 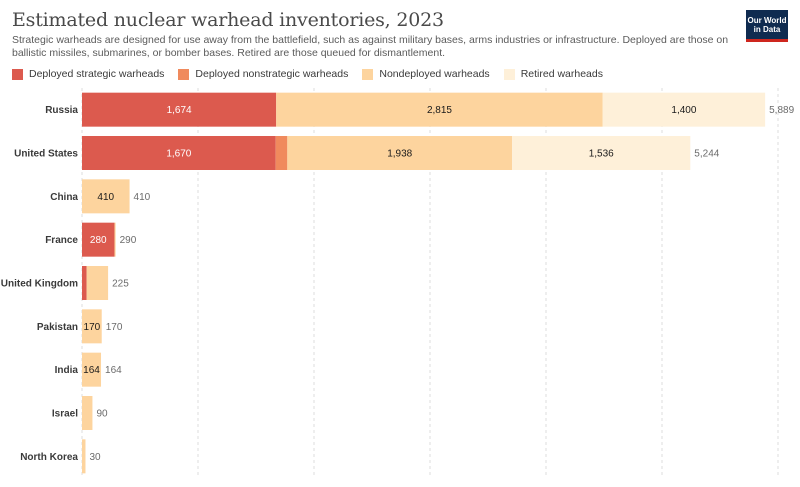 I want to click on category-label: Pakistan, so click(x=57, y=327).